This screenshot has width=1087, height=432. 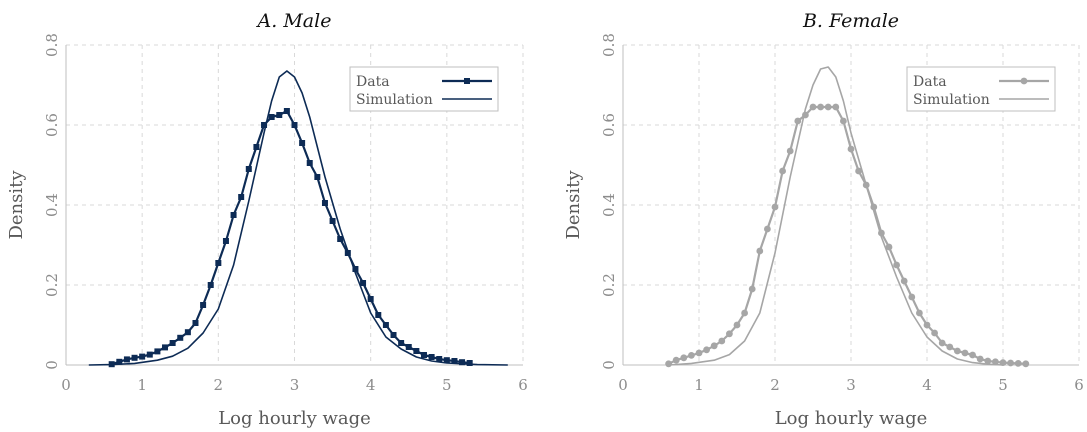 What do you see at coordinates (573, 205) in the screenshot?
I see `y-axis-label: Density` at bounding box center [573, 205].